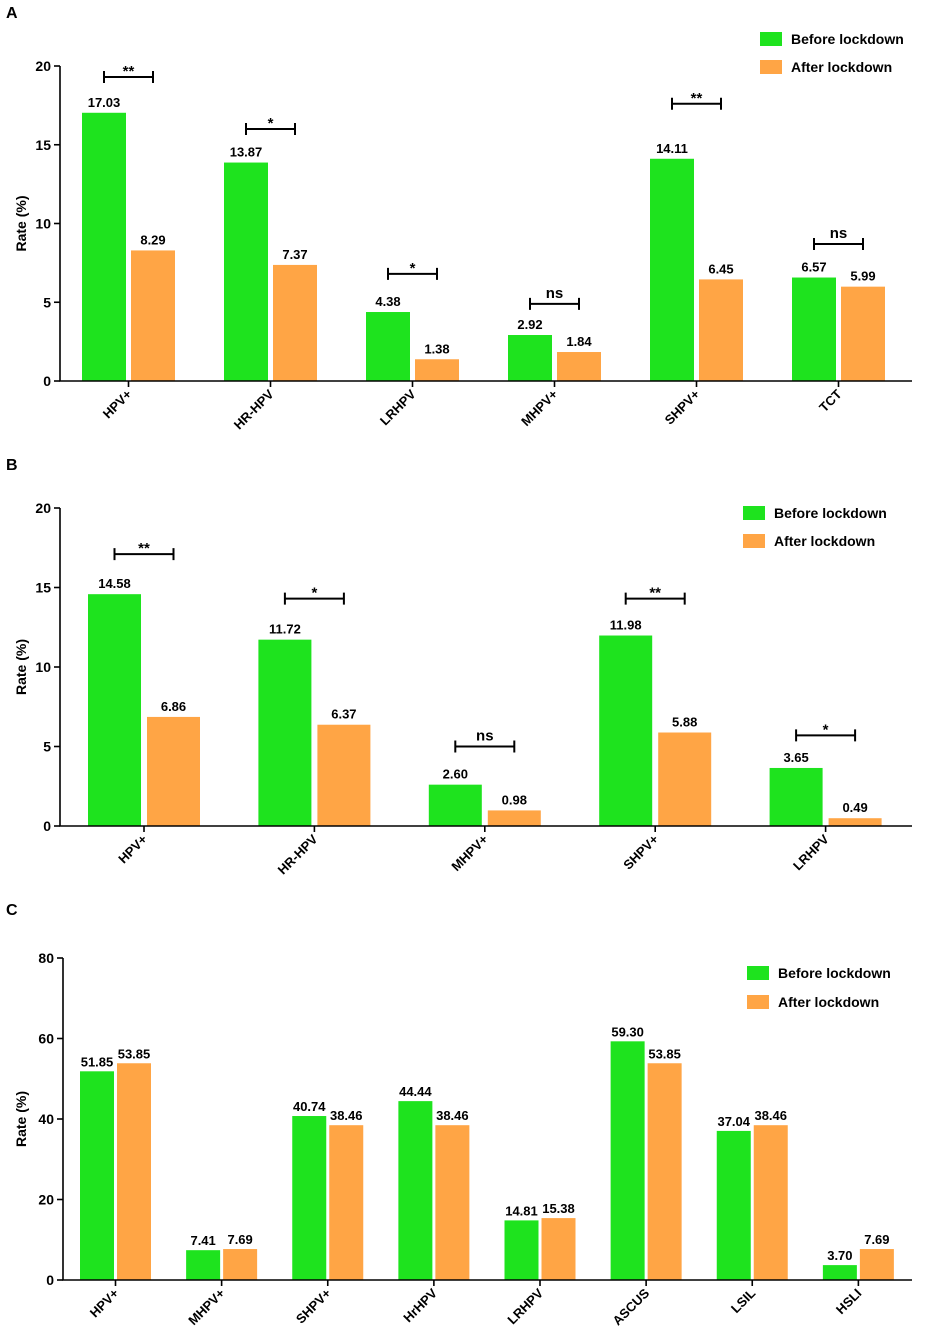  Describe the element at coordinates (285, 732) in the screenshot. I see `panel-b-bar-before-hrhpv` at that location.